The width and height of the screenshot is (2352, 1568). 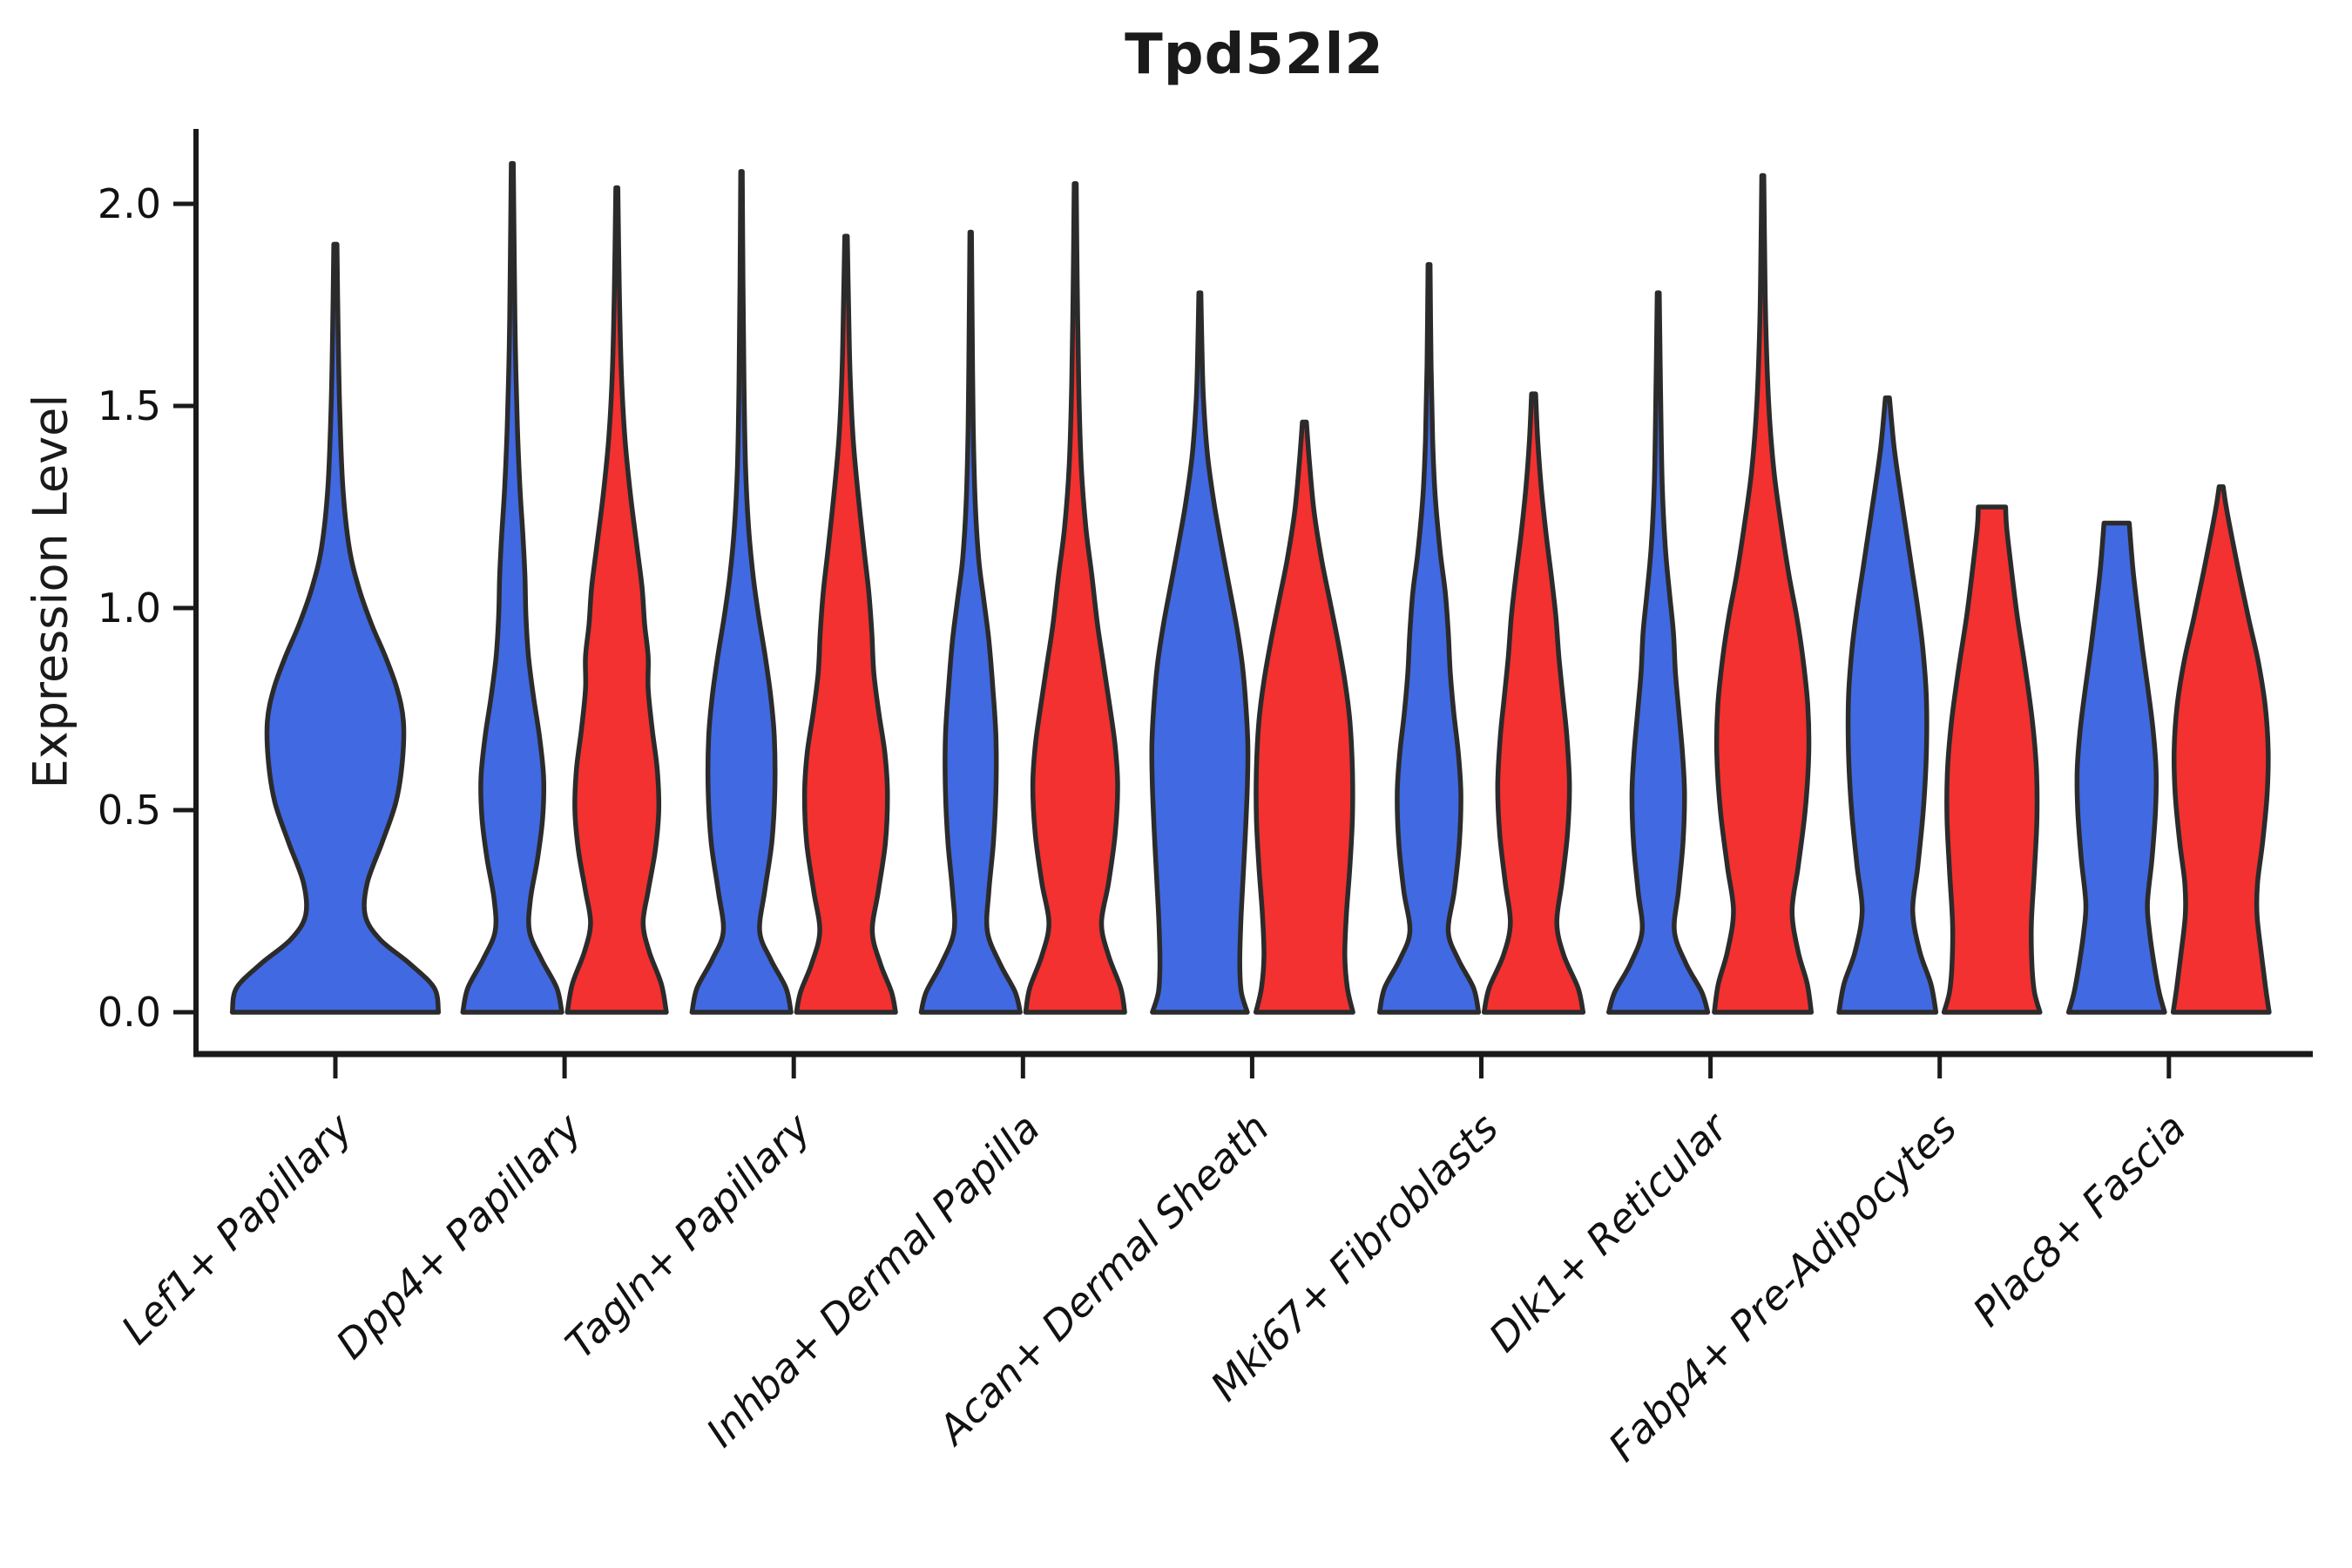 I want to click on chart-title: Tpd52l2, so click(x=1254, y=55).